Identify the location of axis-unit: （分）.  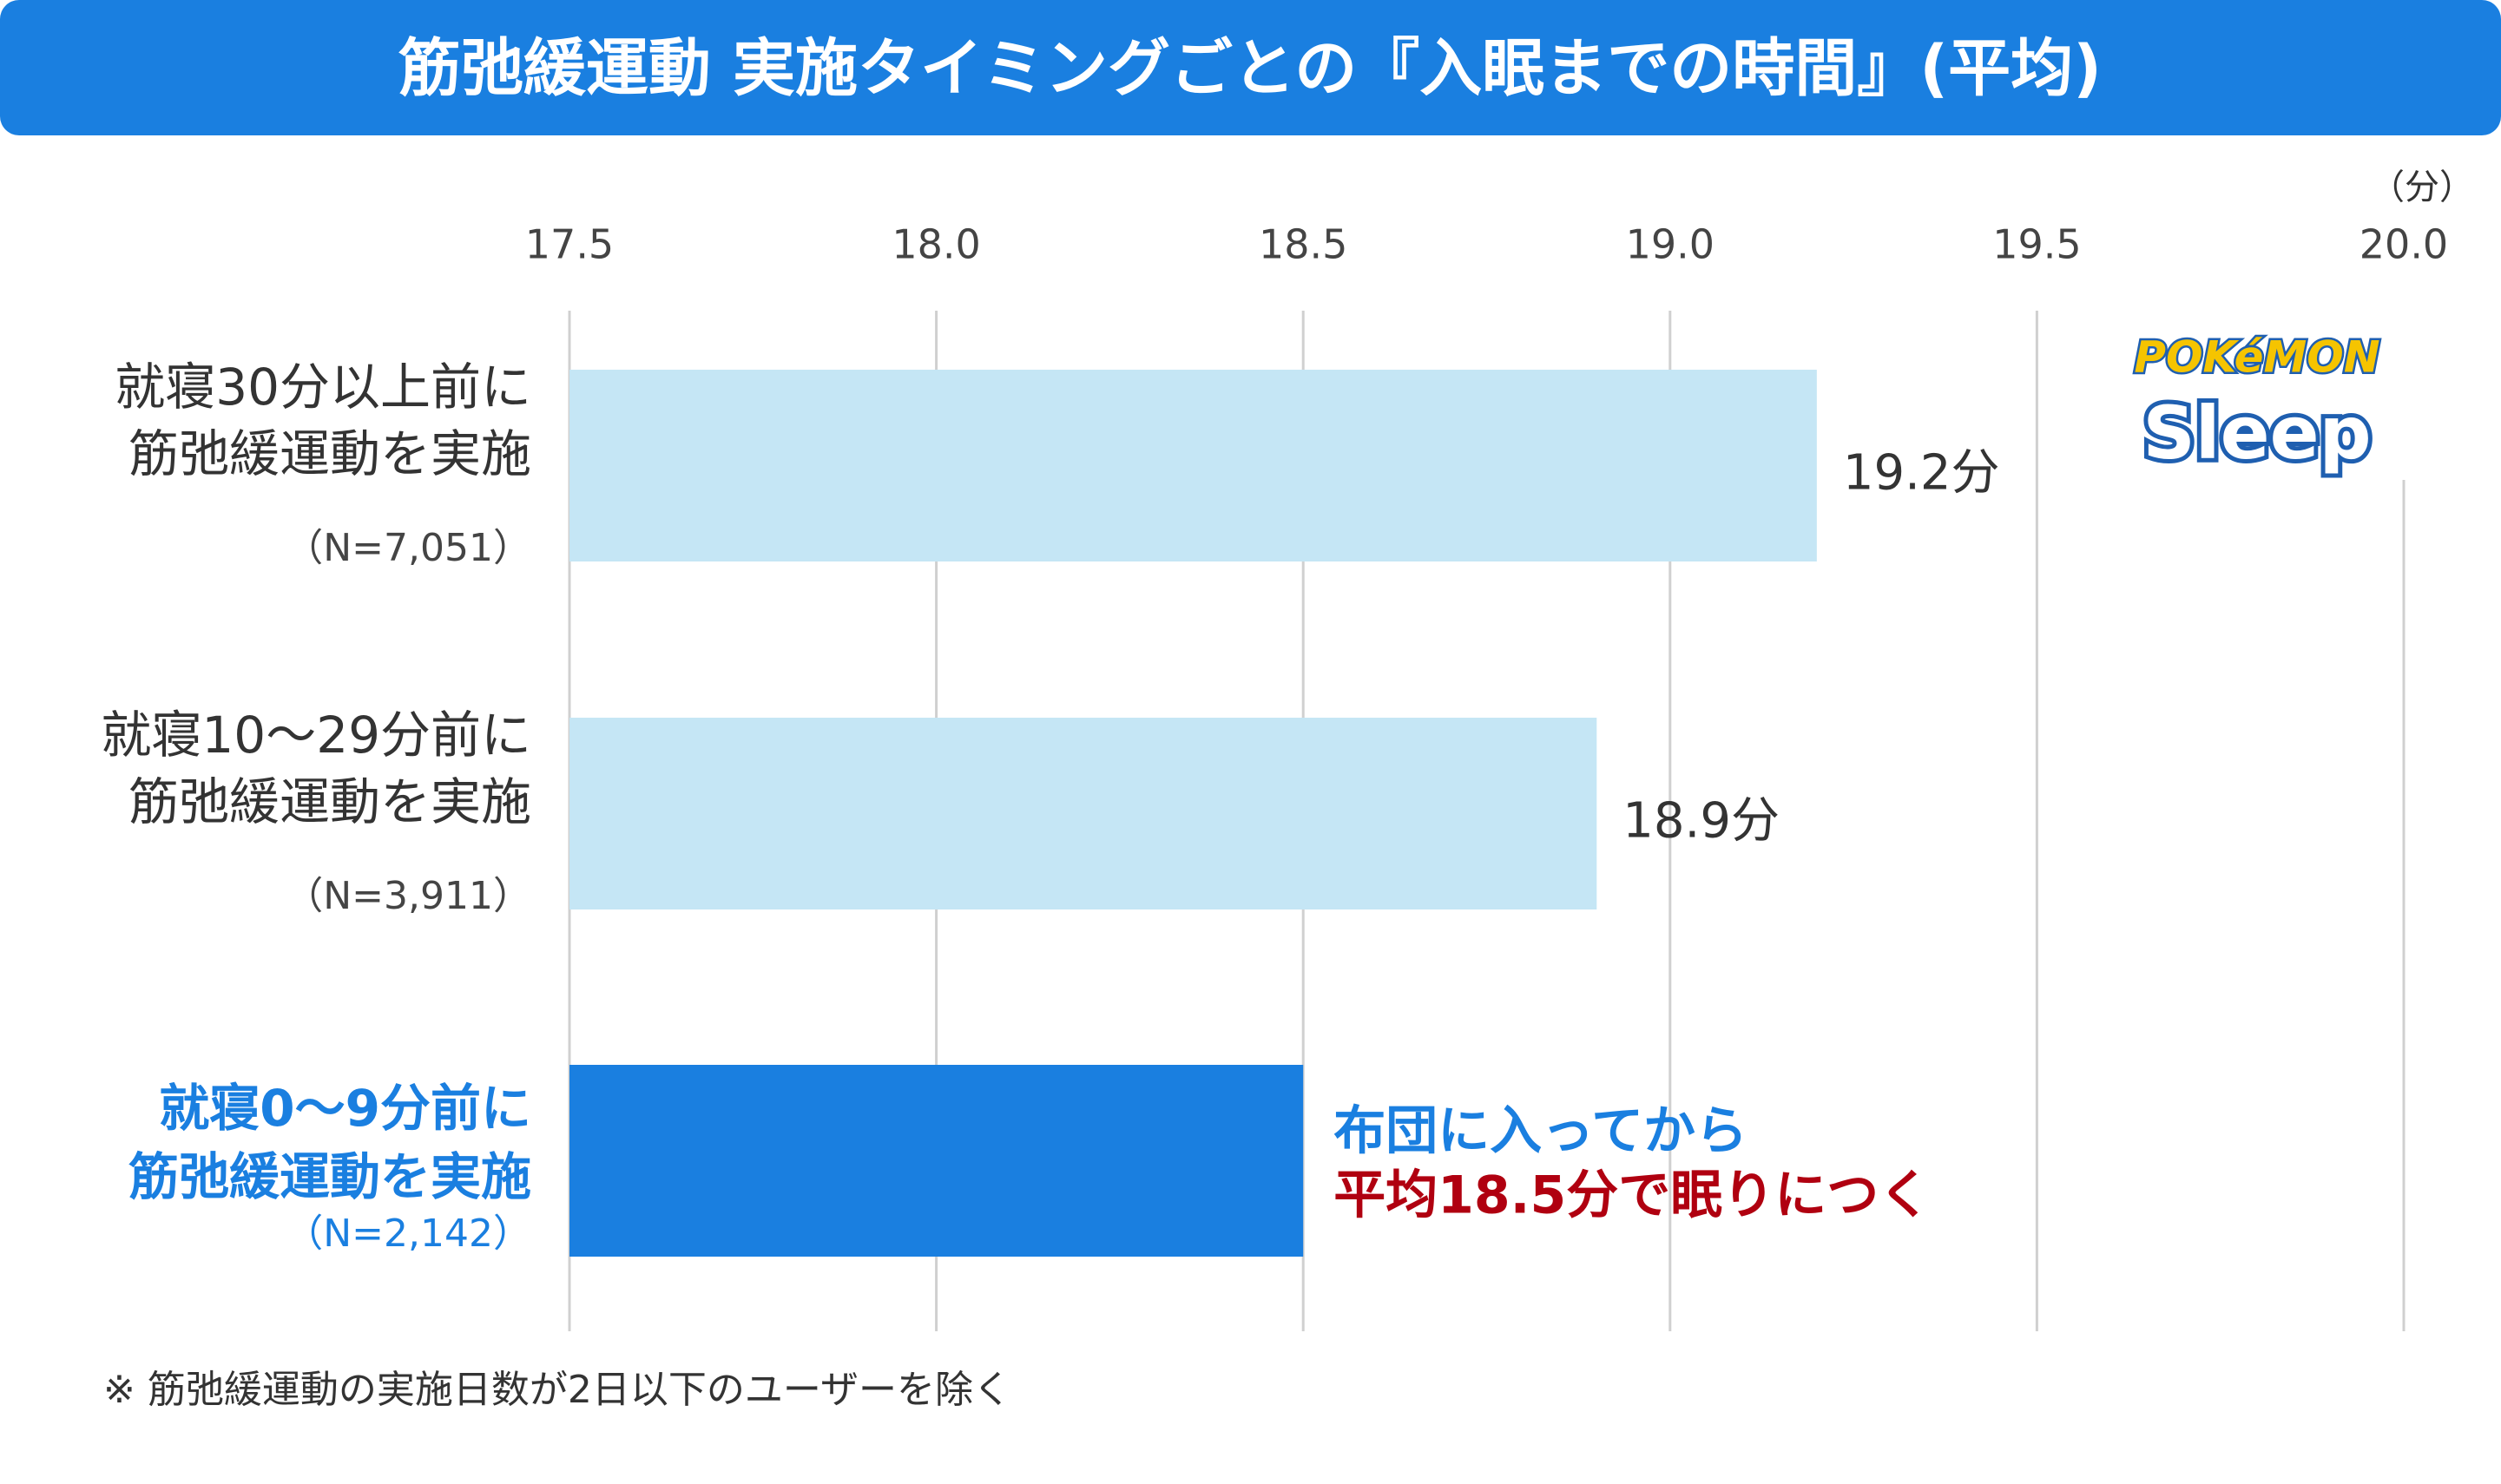
(2422, 187).